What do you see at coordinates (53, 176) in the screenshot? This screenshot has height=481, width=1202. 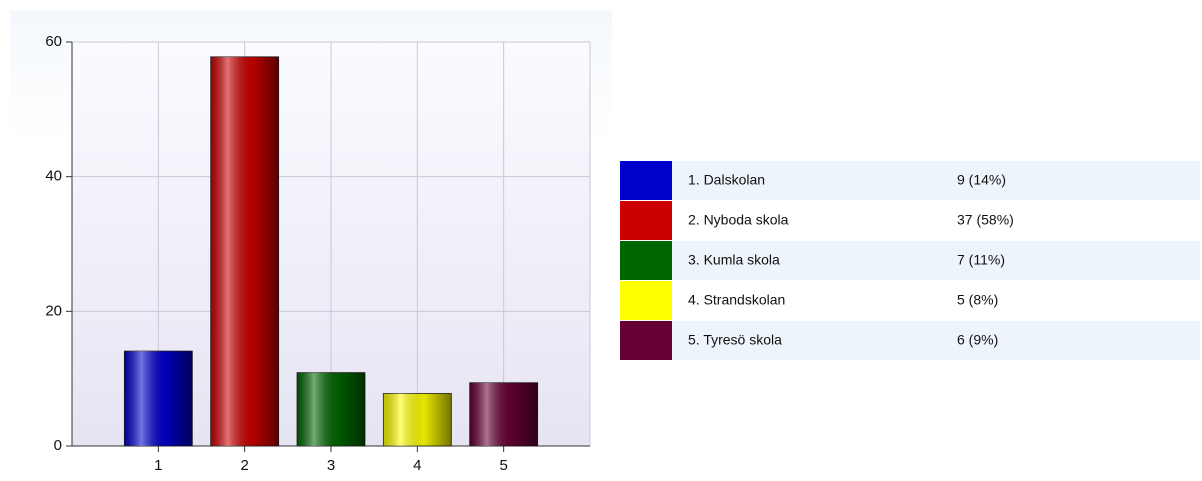 I see `y-tick-label: 40` at bounding box center [53, 176].